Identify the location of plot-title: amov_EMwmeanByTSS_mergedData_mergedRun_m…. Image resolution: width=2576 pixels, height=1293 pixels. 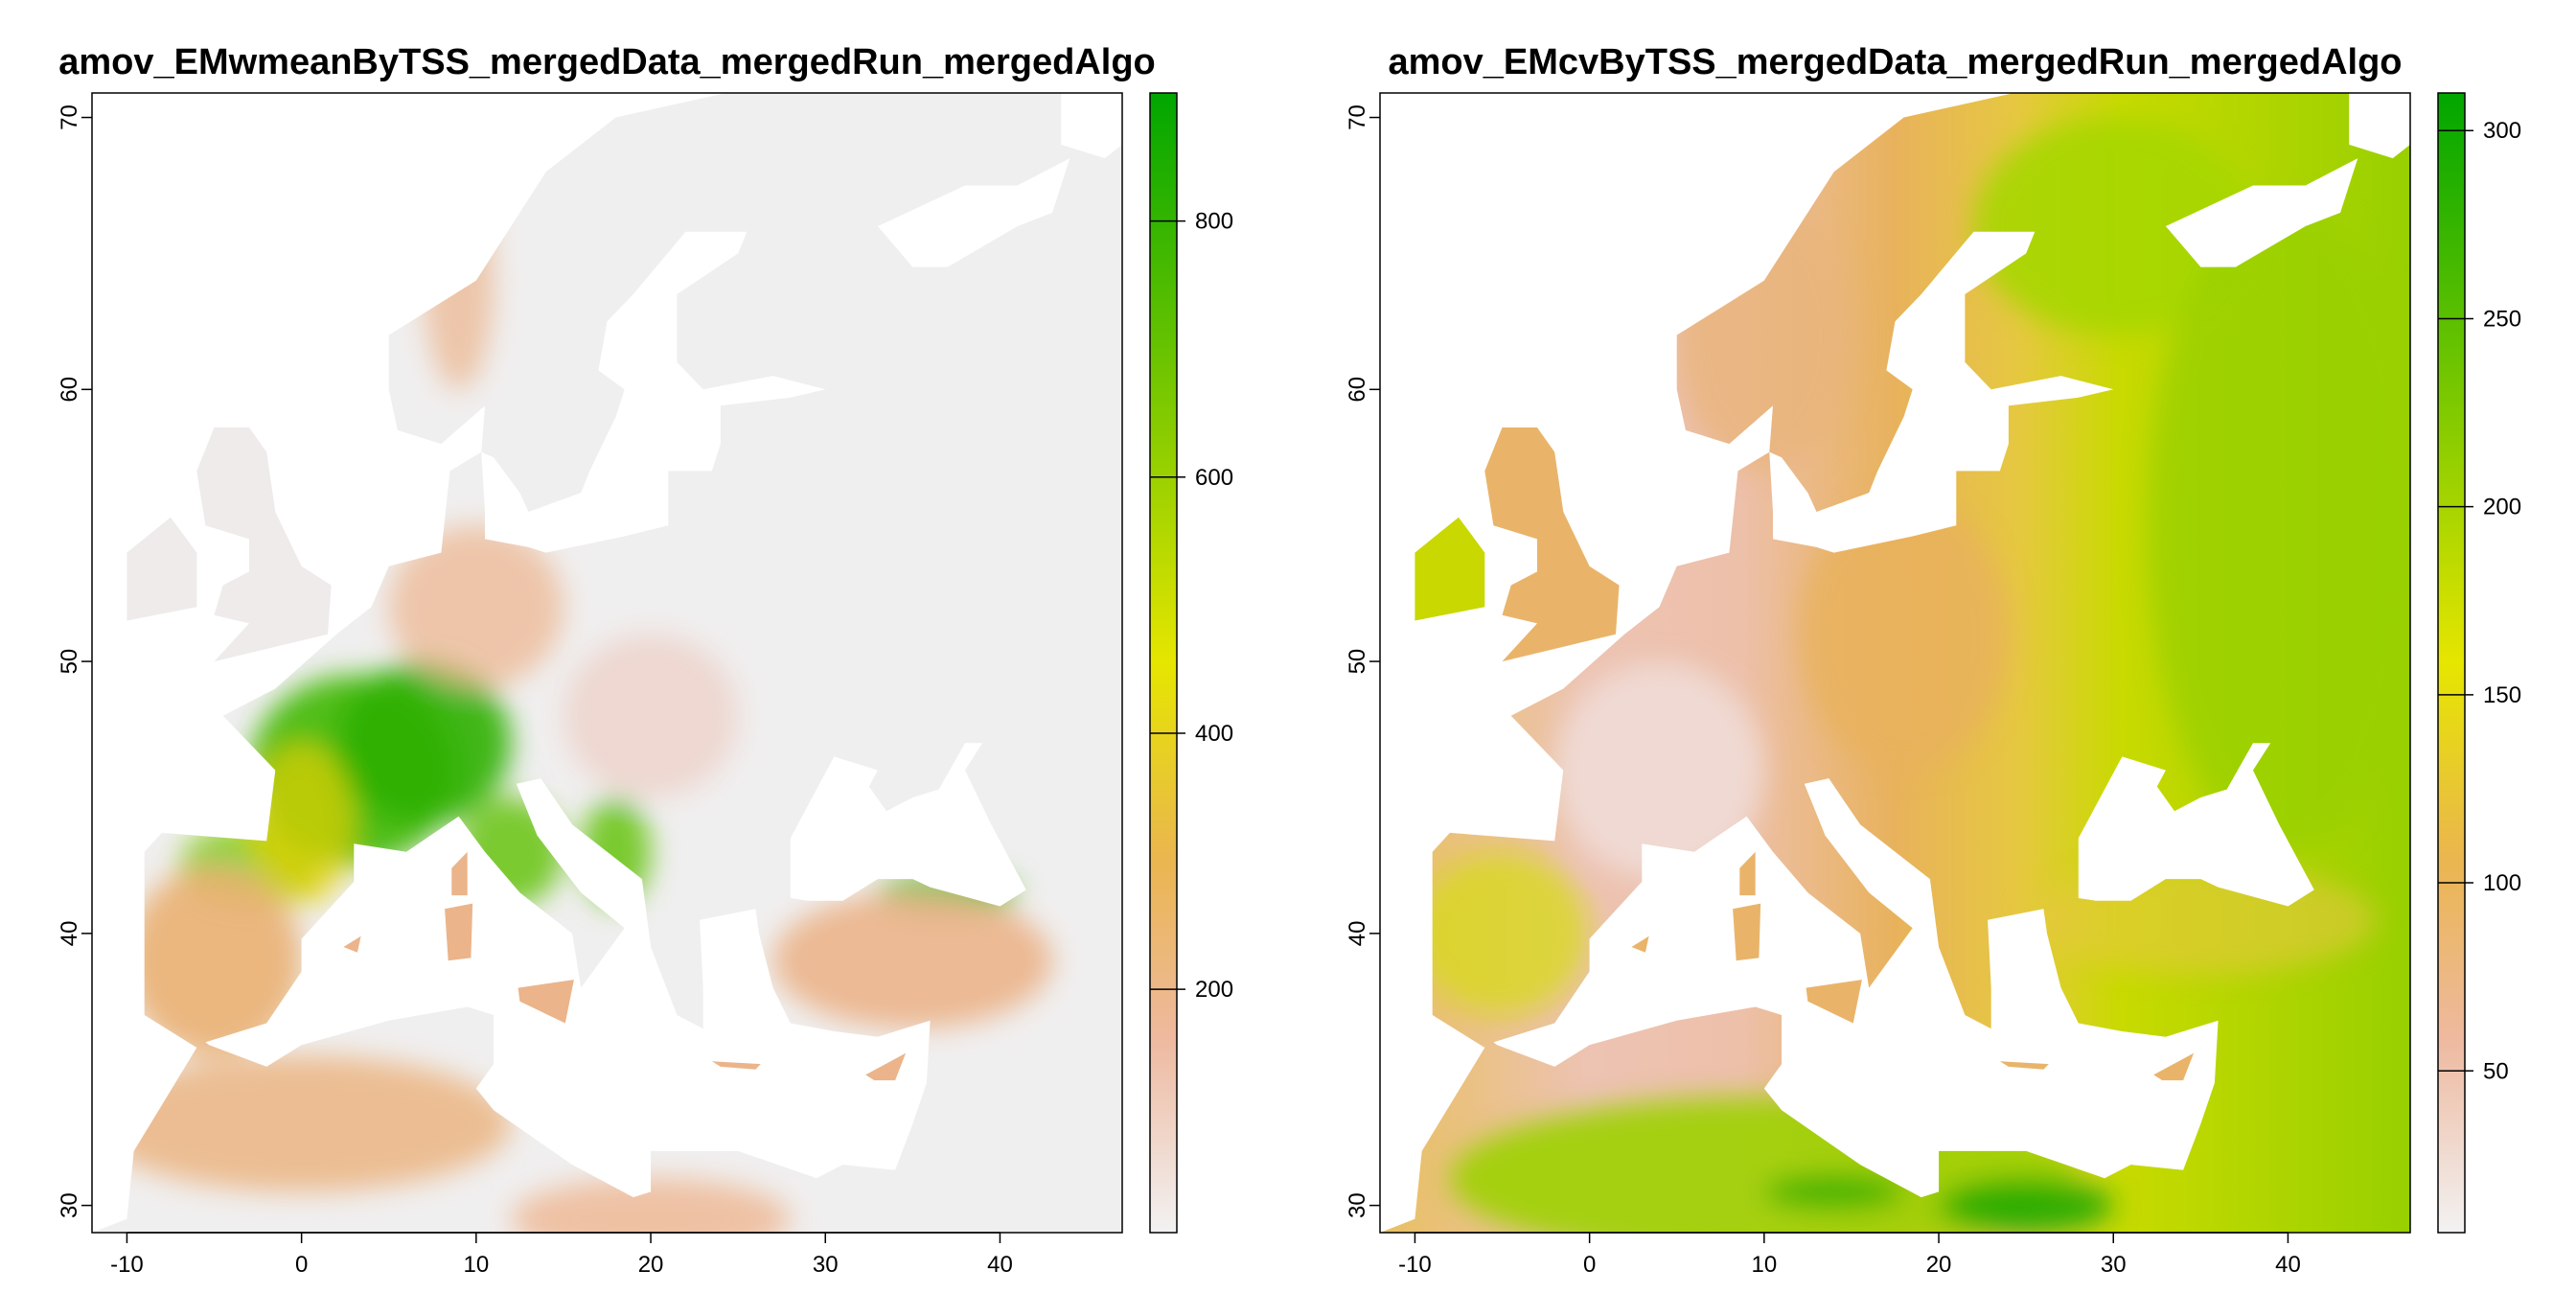
(607, 62).